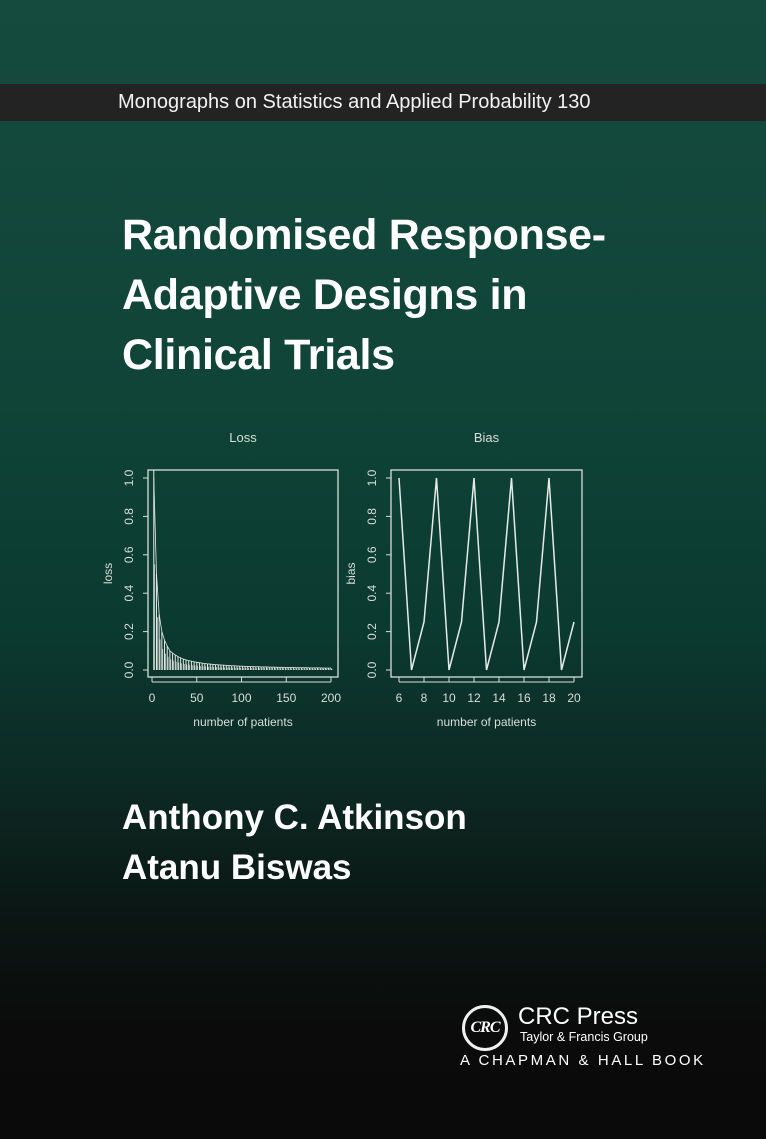  Describe the element at coordinates (294, 817) in the screenshot. I see `author-1: Anthony C. Atkinson` at that location.